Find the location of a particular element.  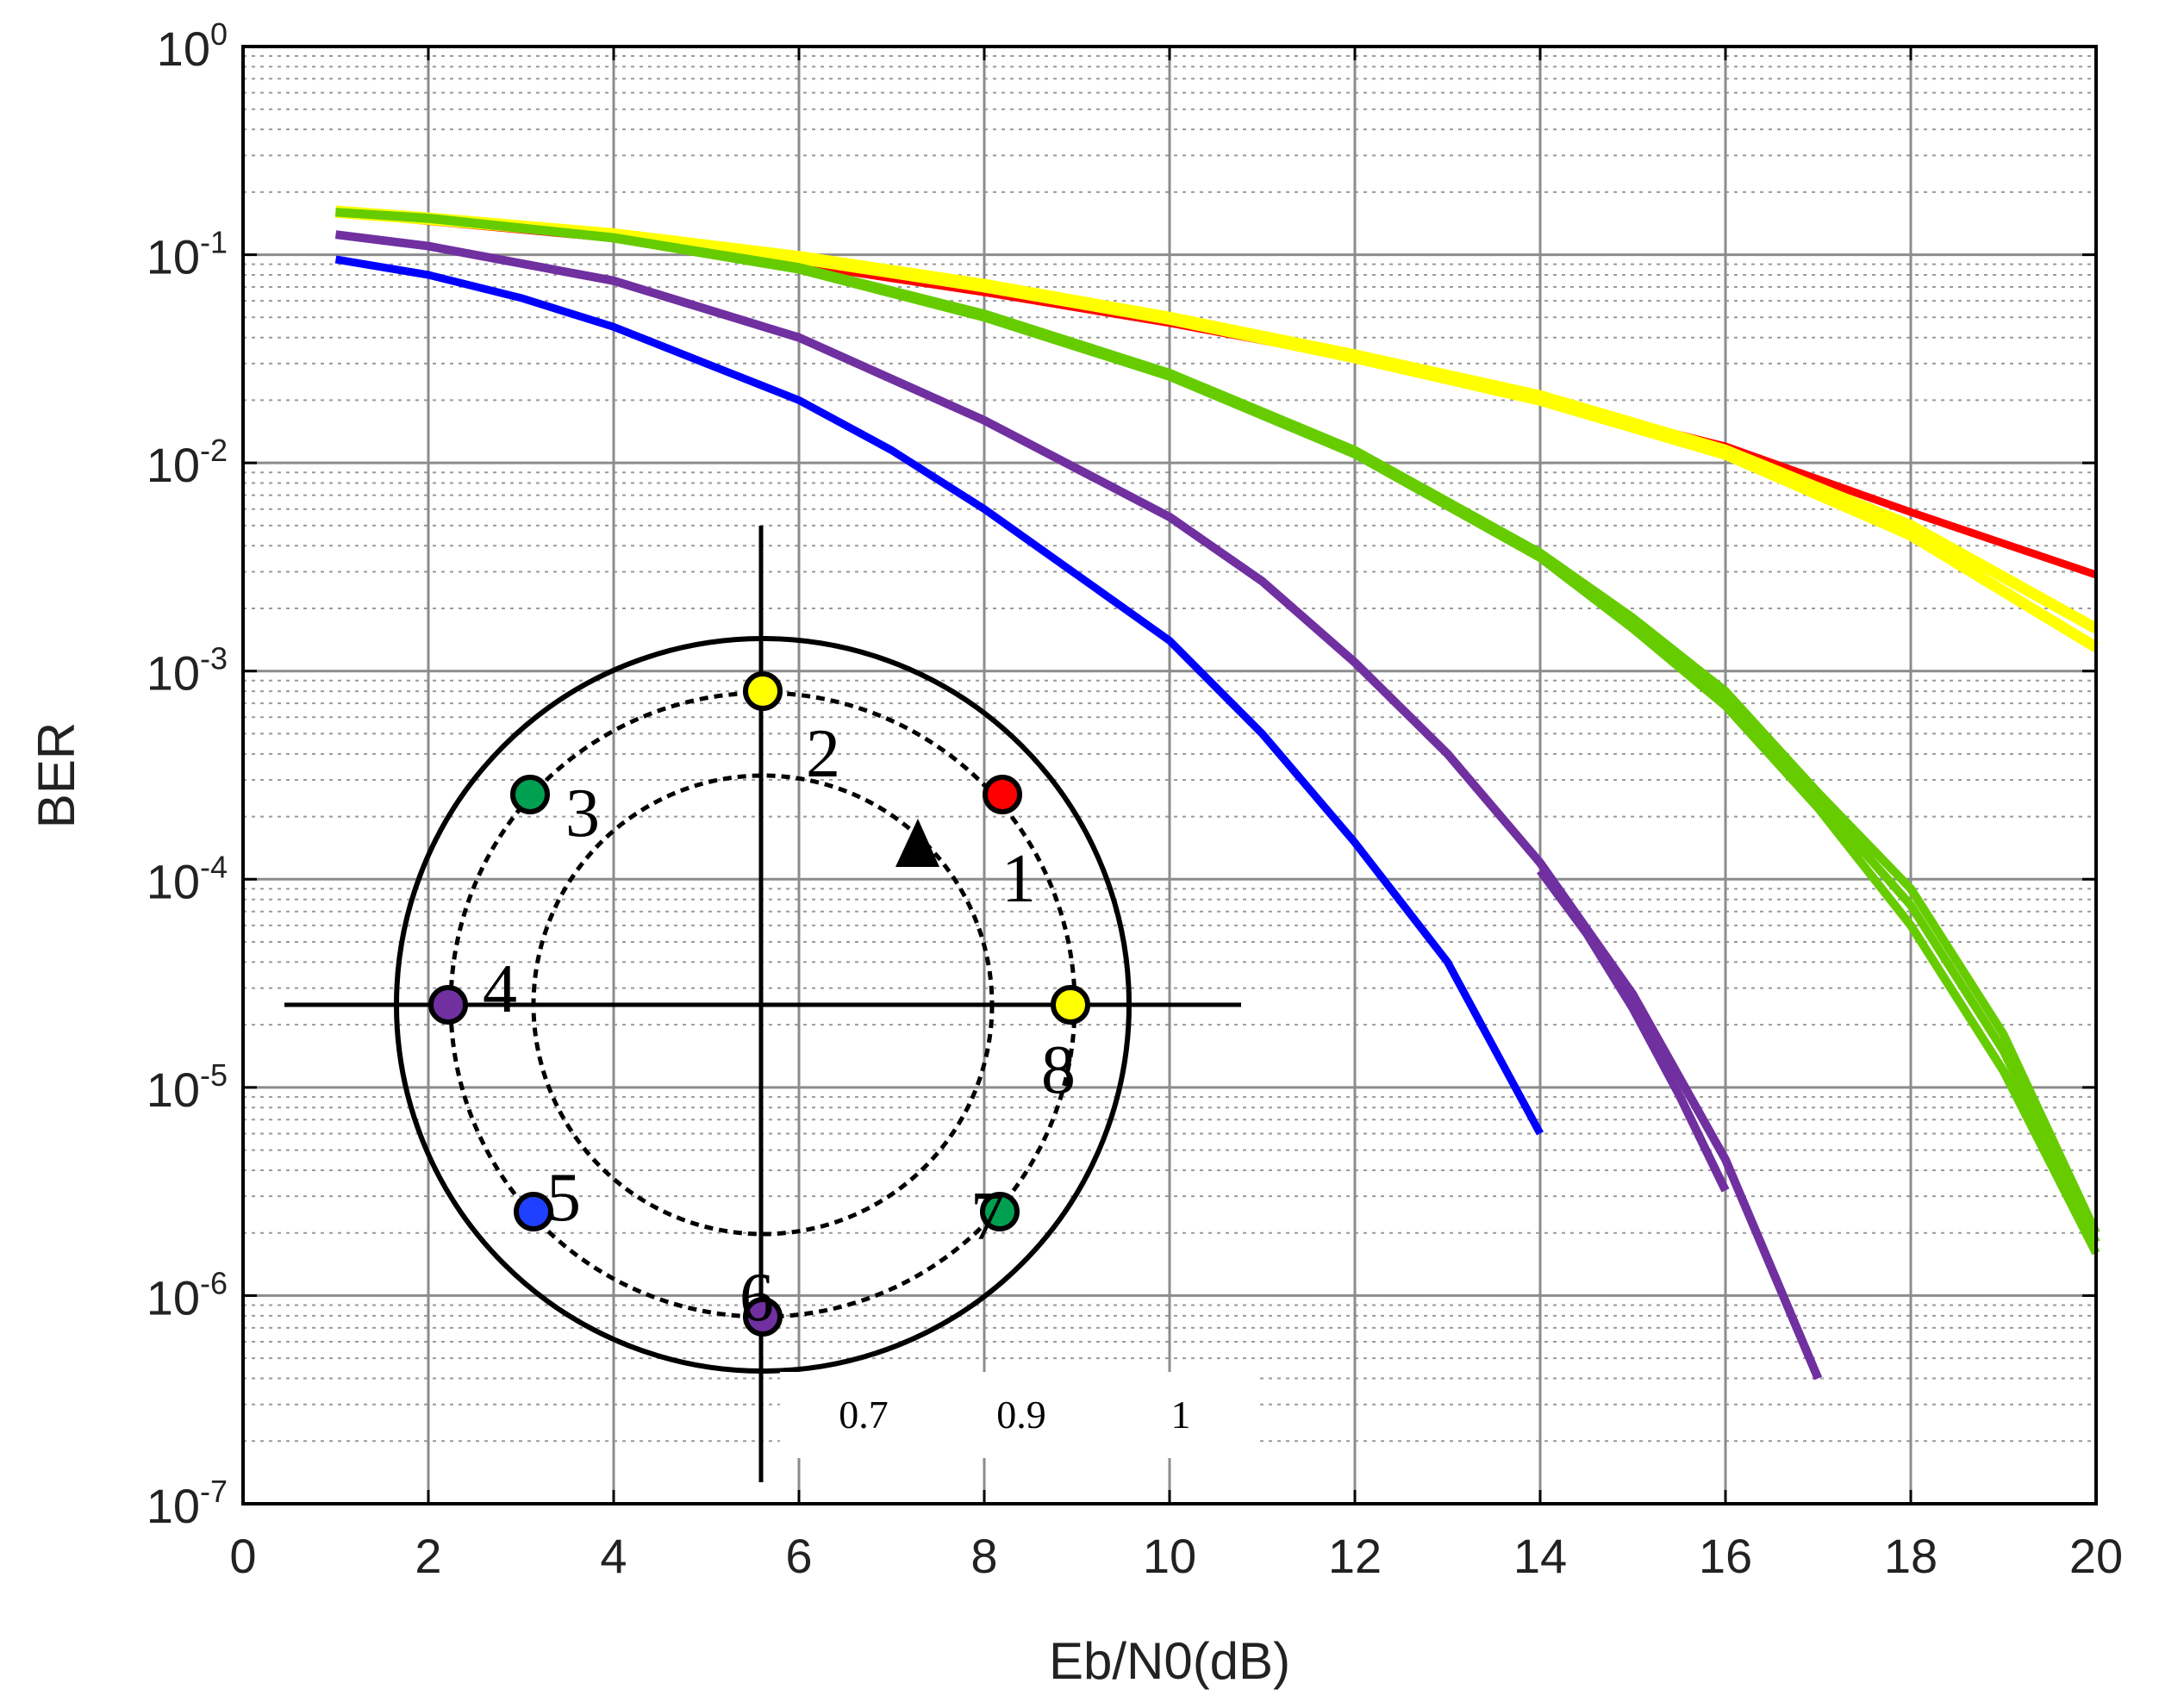

y-tick-label: 10⁻⁶ is located at coordinates (187, 1295).